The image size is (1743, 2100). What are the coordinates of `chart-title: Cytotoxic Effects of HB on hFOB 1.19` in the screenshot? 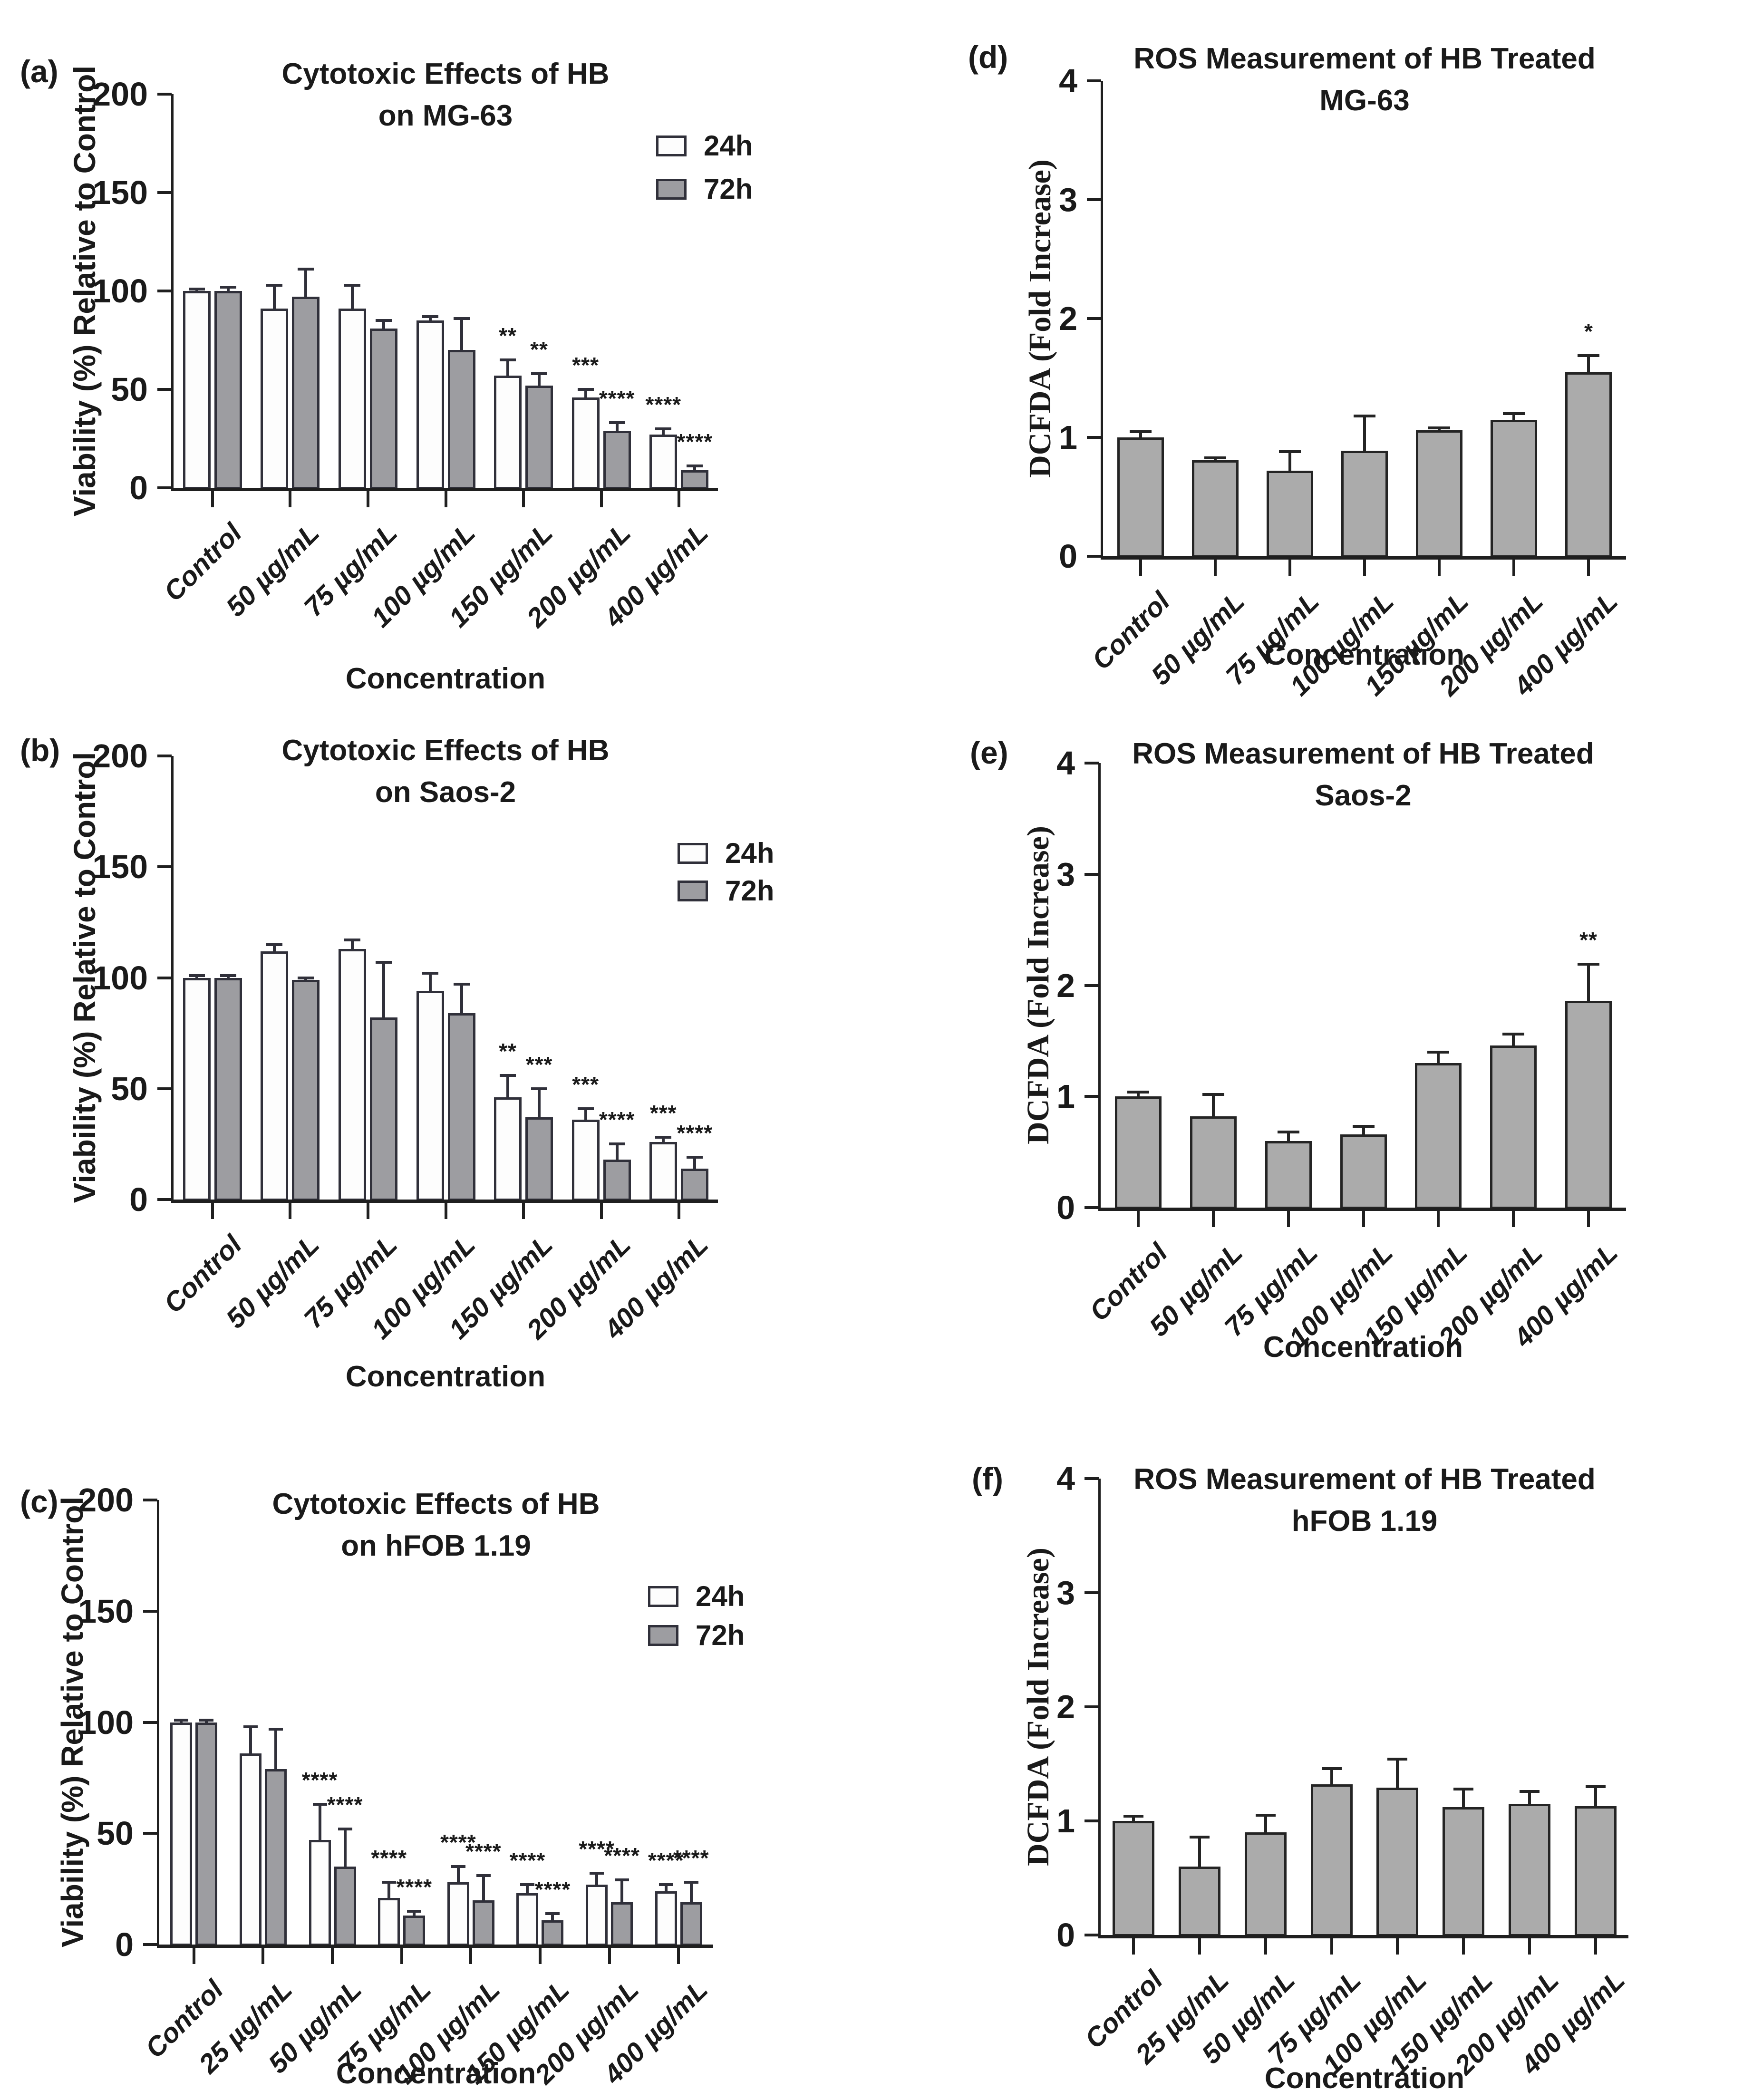 It's located at (436, 1525).